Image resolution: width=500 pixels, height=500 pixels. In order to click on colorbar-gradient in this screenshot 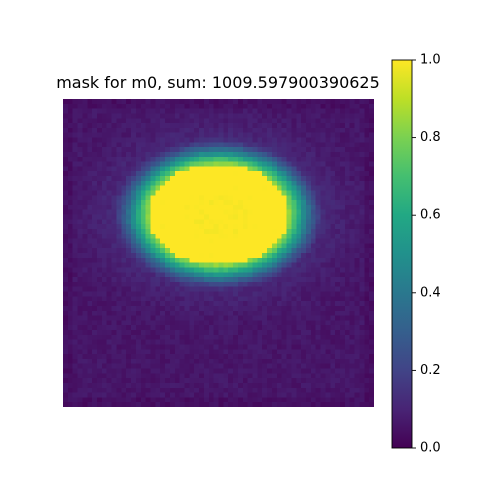, I will do `click(402, 254)`.